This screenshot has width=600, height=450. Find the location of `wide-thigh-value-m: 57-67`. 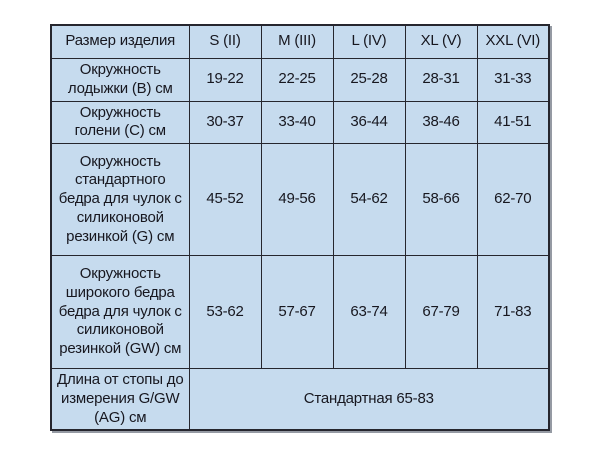

wide-thigh-value-m: 57-67 is located at coordinates (297, 312).